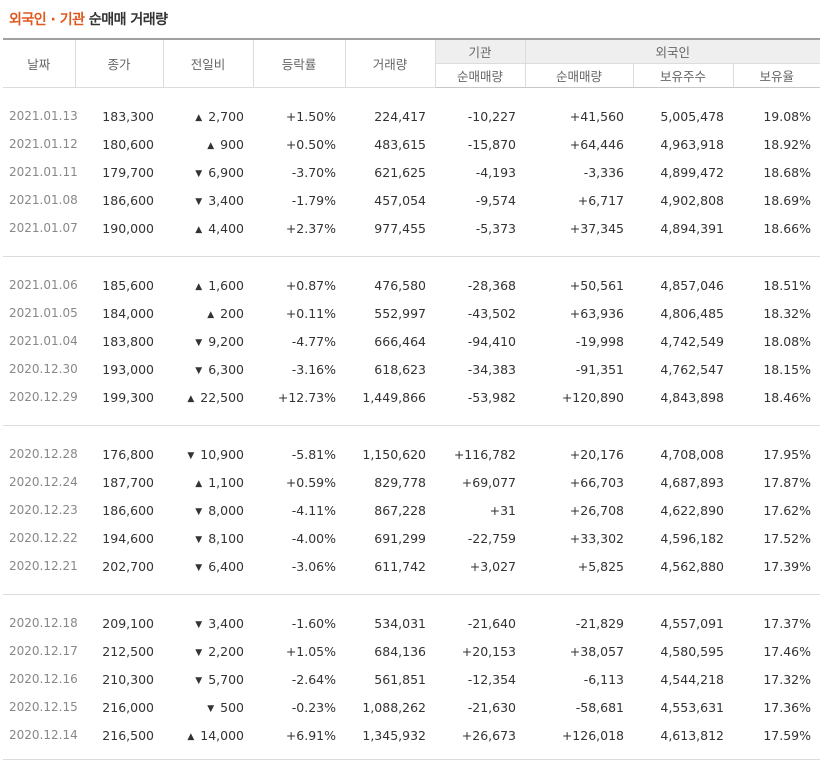 This screenshot has height=760, width=826. Describe the element at coordinates (394, 707) in the screenshot. I see `cell-volume: 1,088,262` at that location.